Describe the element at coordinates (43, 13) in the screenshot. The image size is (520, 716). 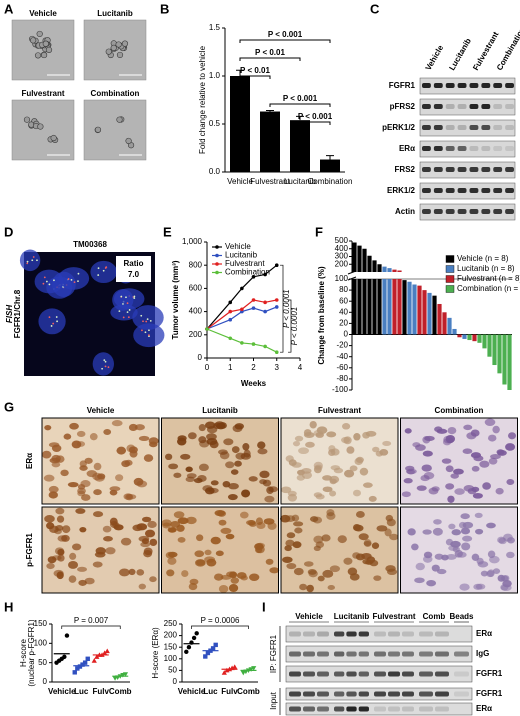
I see `image-label: Vehicle` at that location.